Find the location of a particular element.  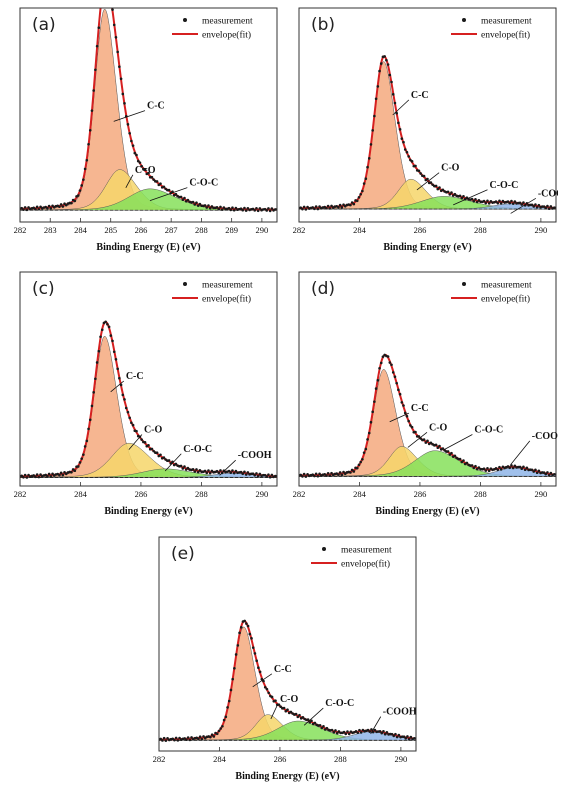

plot-frame is located at coordinates (287, 644).